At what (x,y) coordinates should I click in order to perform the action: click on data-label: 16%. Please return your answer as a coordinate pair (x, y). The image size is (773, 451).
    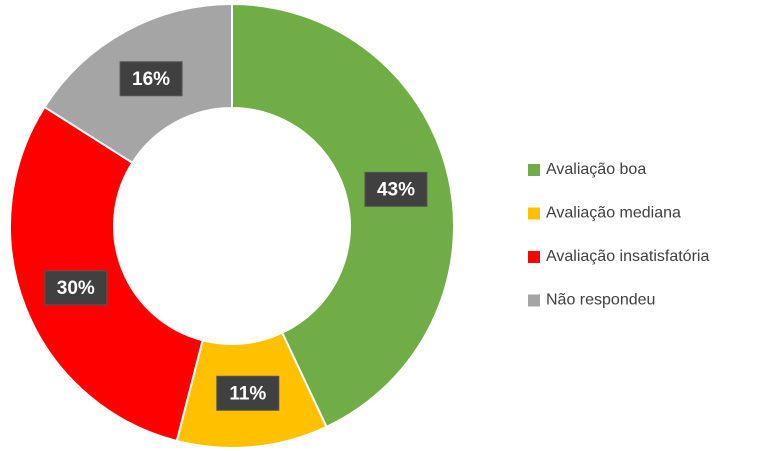
    Looking at the image, I should click on (151, 79).